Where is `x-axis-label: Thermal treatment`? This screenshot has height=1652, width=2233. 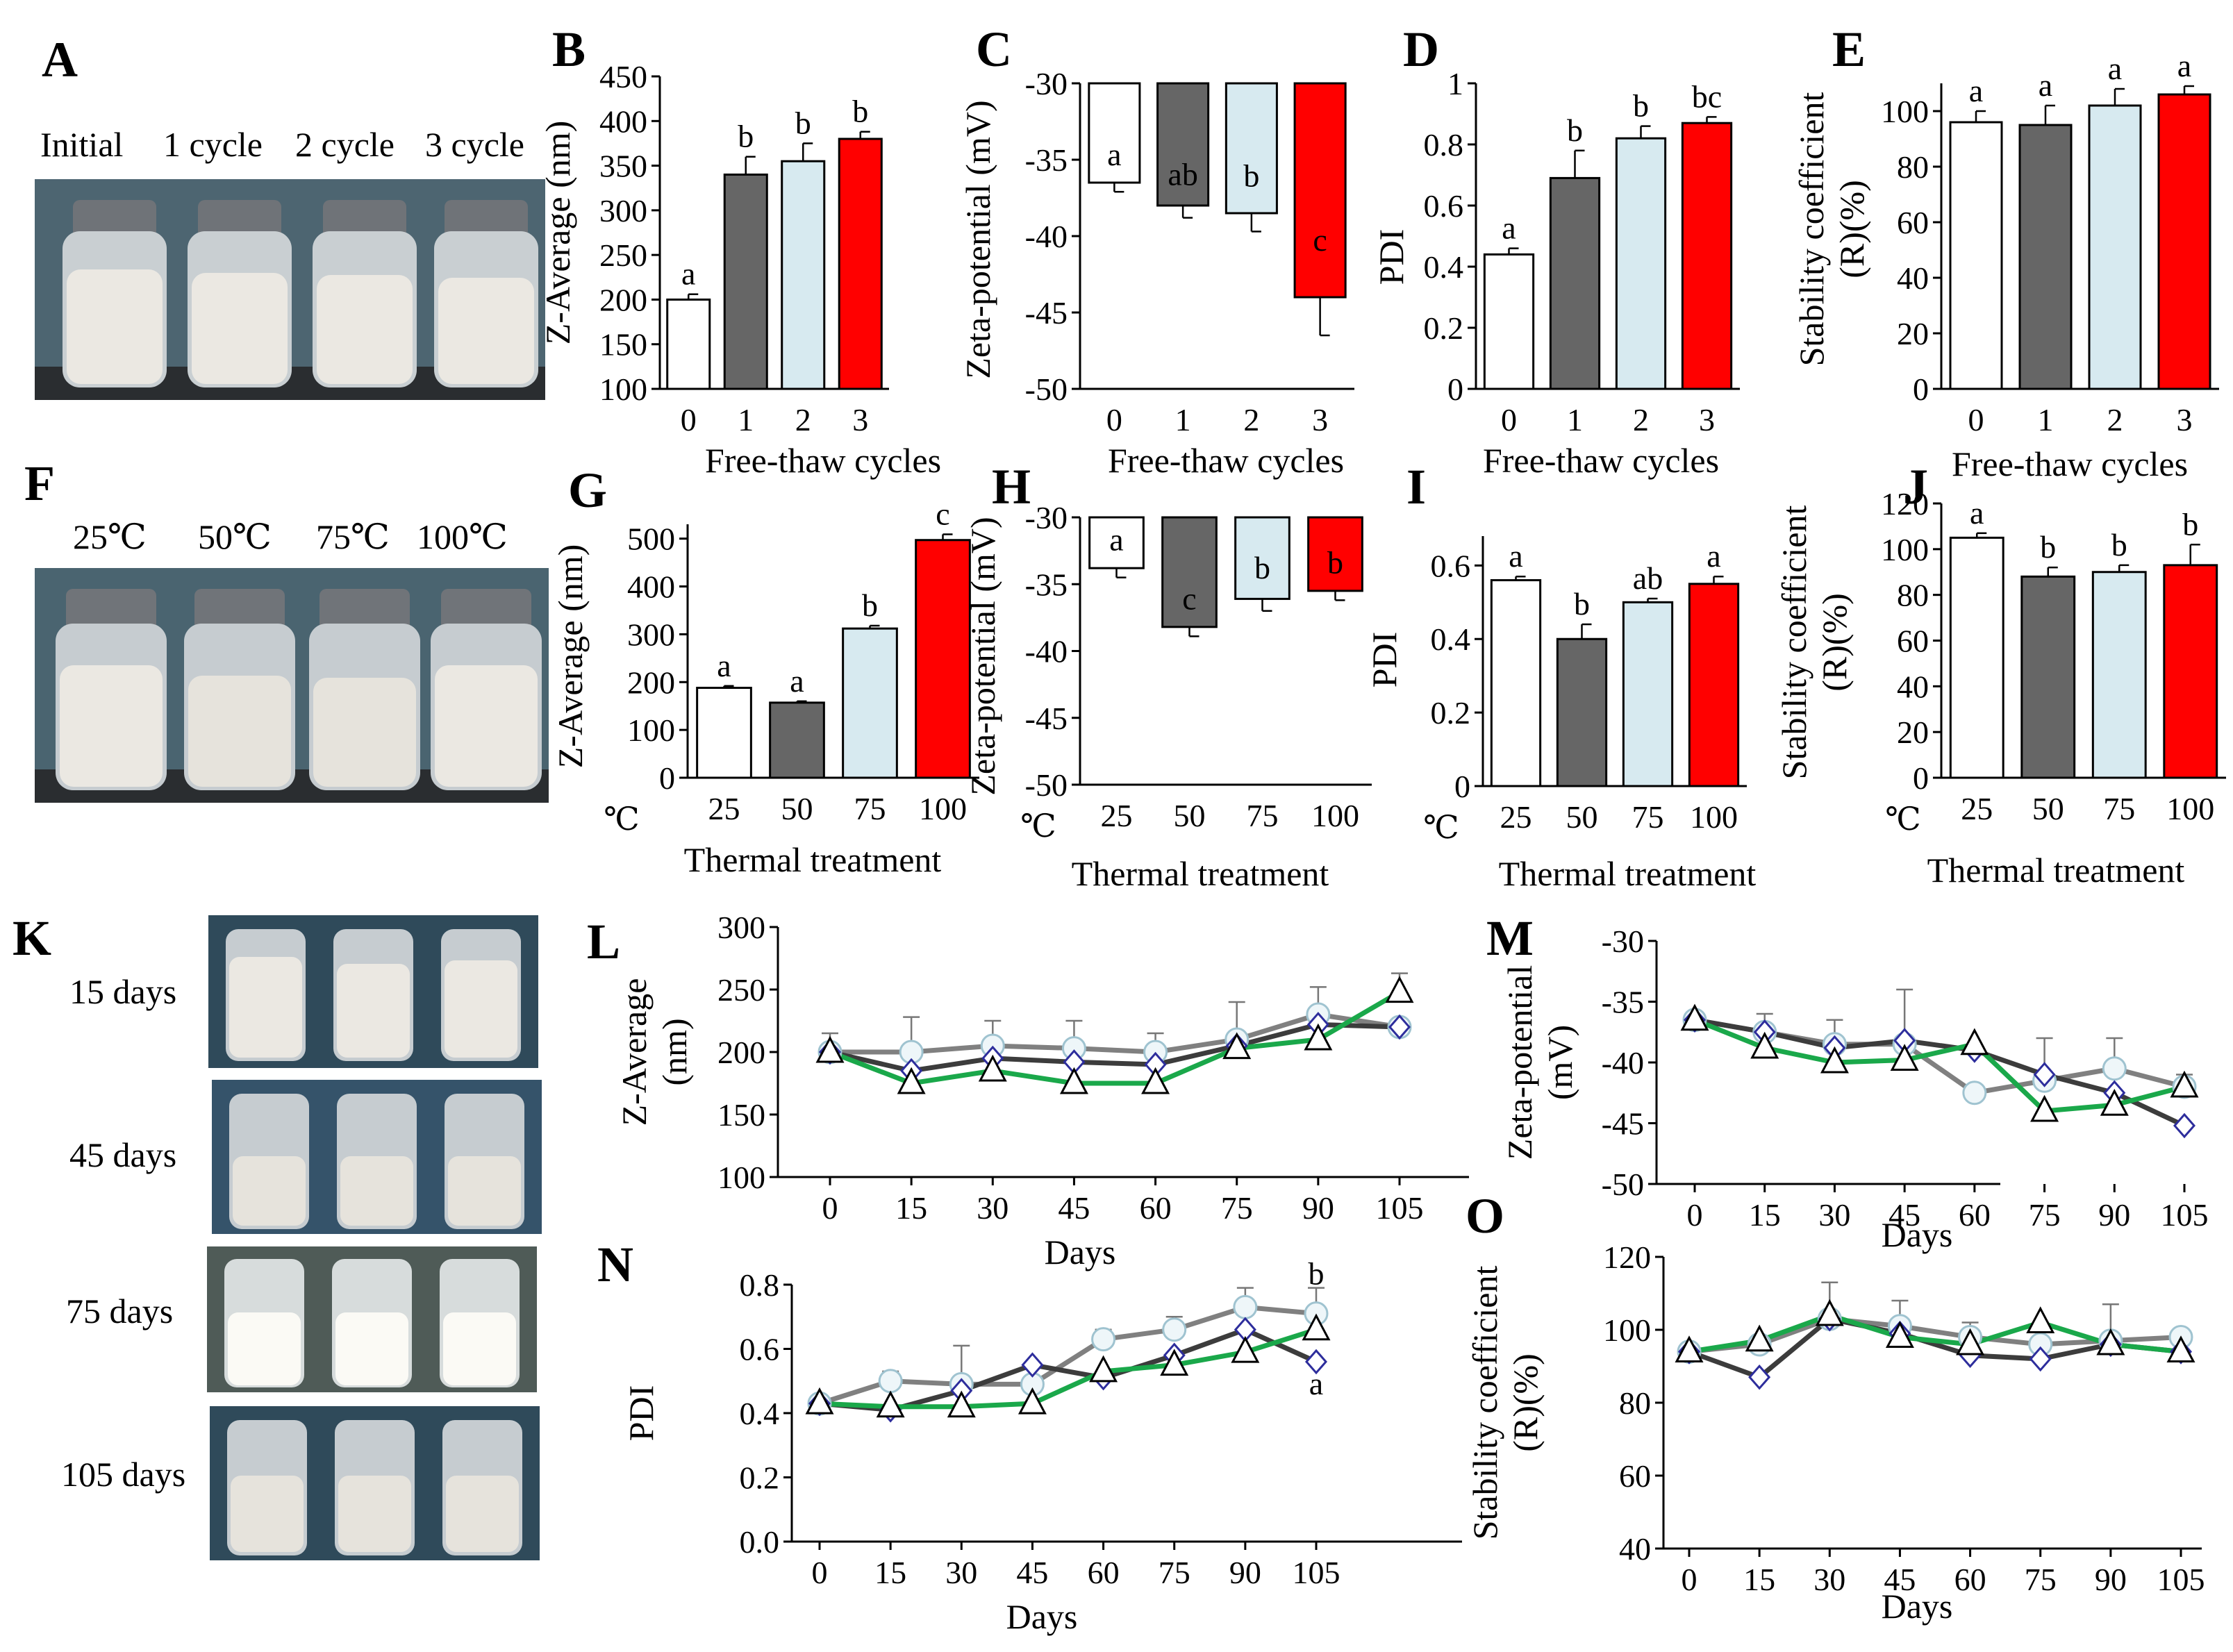 x-axis-label: Thermal treatment is located at coordinates (2056, 870).